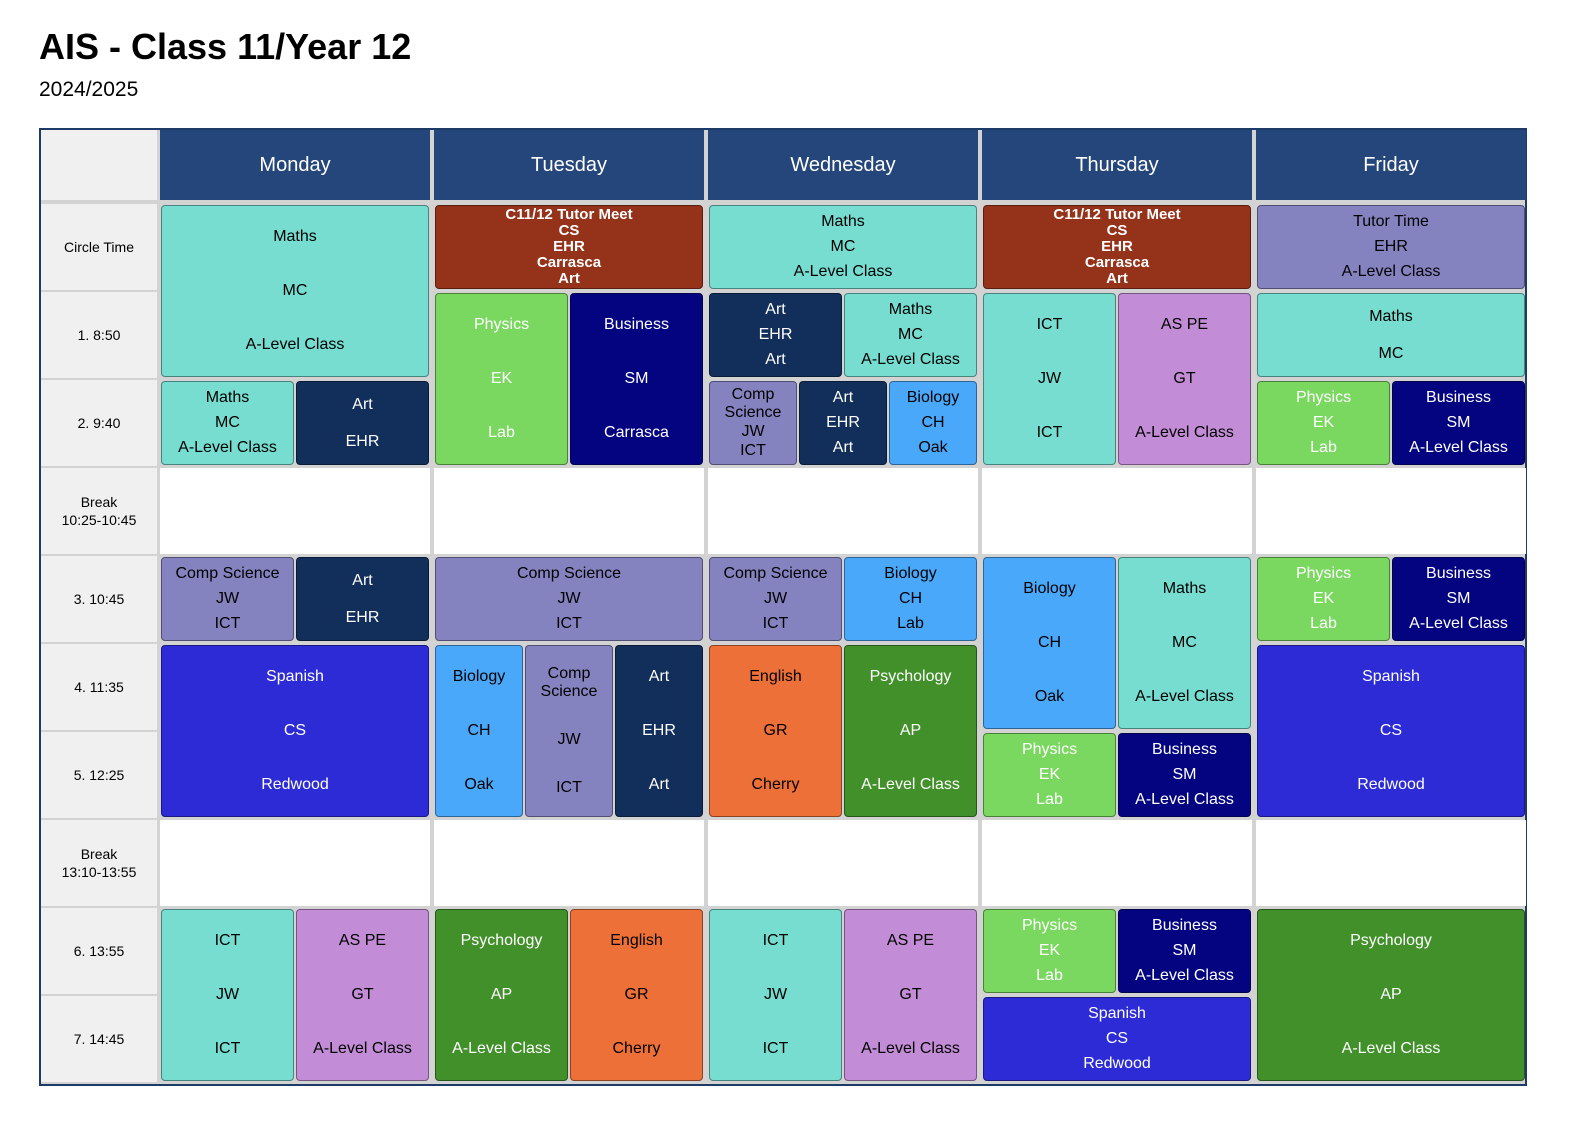 This screenshot has width=1588, height=1138. What do you see at coordinates (775, 784) in the screenshot?
I see `class-detail: Cherry` at bounding box center [775, 784].